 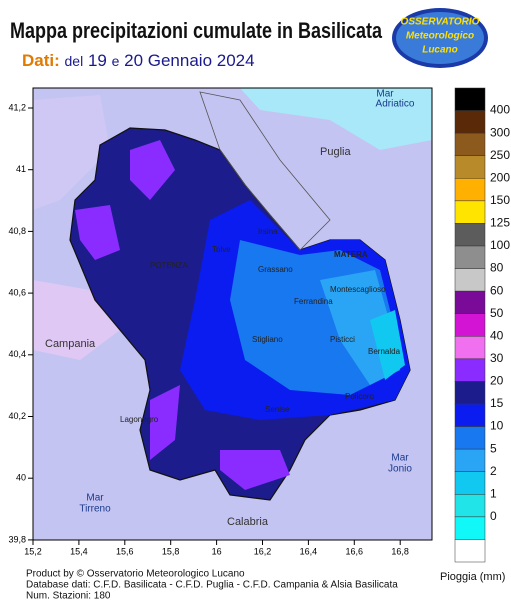 I want to click on legend-level: 15, so click(x=497, y=403).